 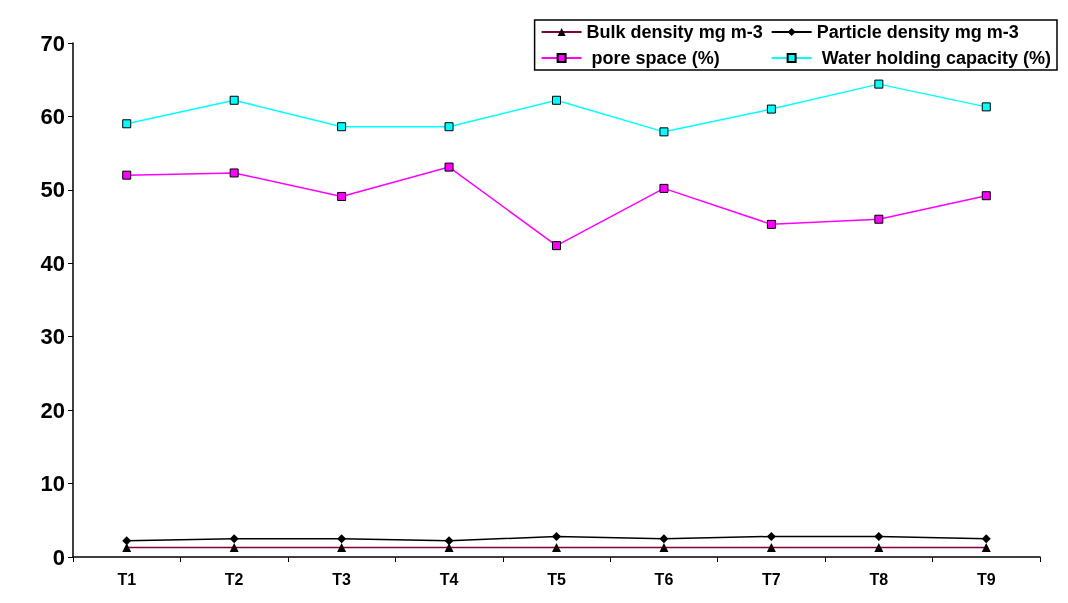 I want to click on x-tick-label: T7, so click(x=771, y=579).